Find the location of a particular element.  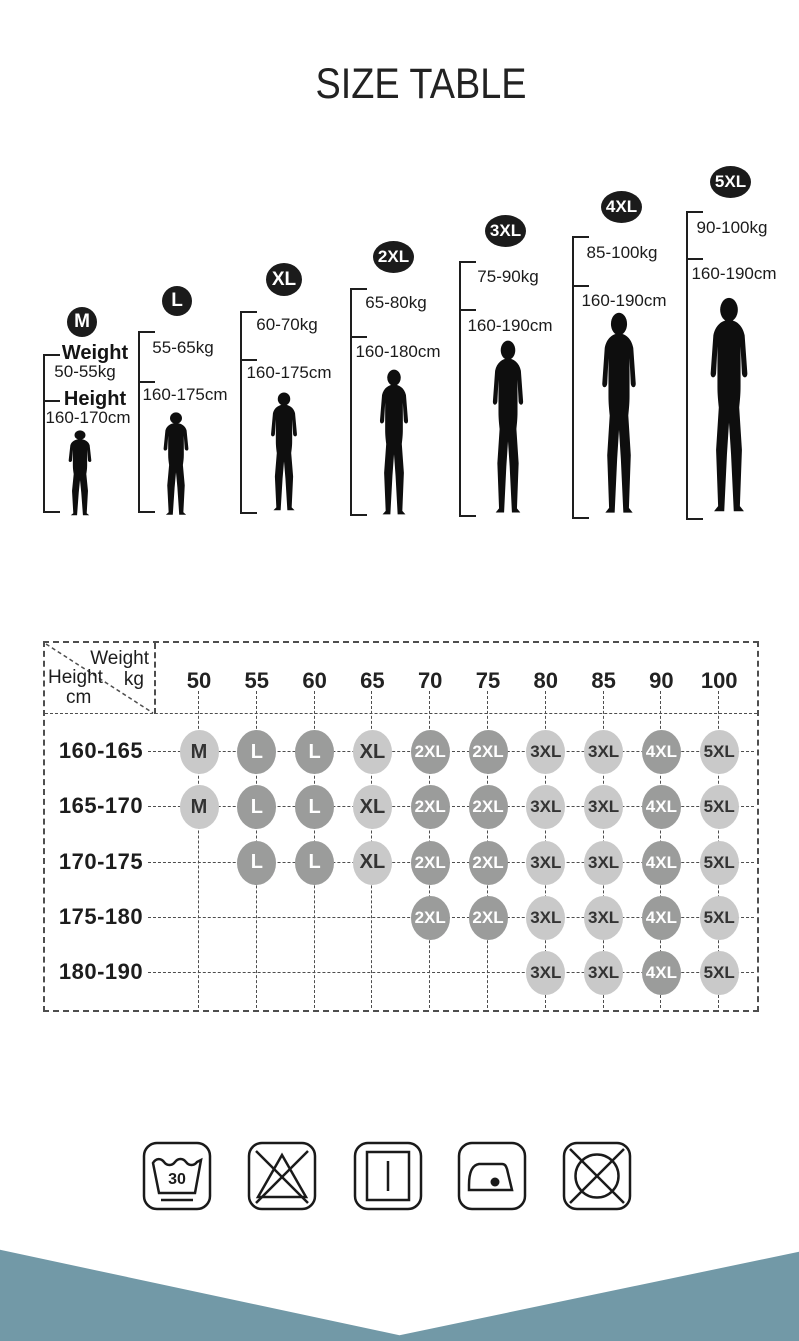

table-corner-cell: Weight kg Height cm is located at coordinates (100, 678).